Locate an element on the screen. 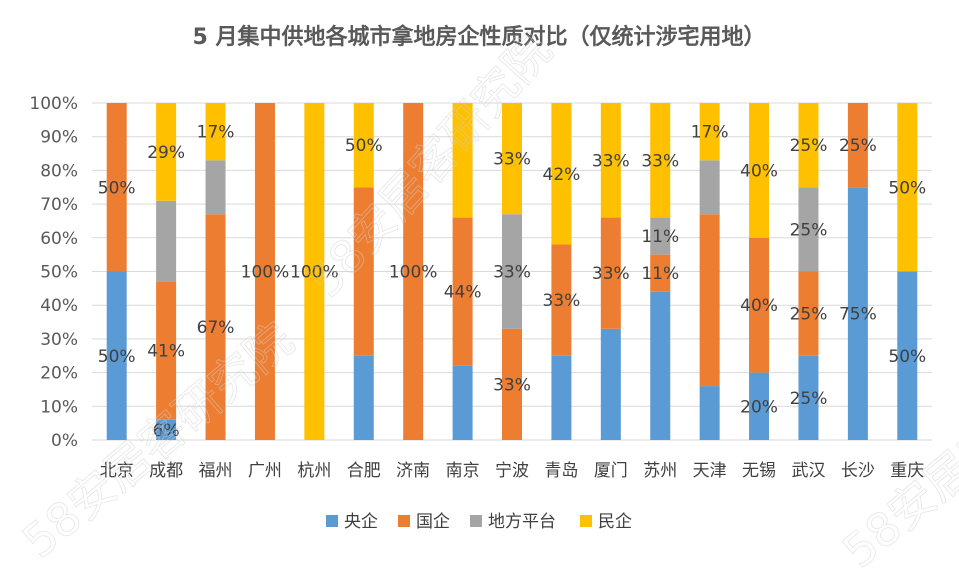 The height and width of the screenshot is (568, 959). data-label: 44% is located at coordinates (463, 293).